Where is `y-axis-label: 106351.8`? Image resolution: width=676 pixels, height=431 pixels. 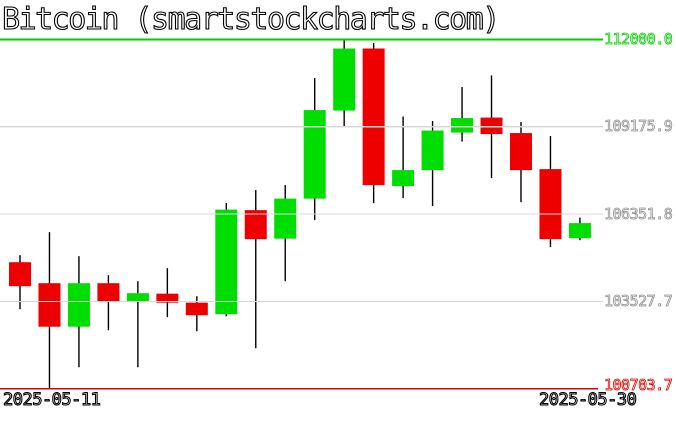 y-axis-label: 106351.8 is located at coordinates (639, 213).